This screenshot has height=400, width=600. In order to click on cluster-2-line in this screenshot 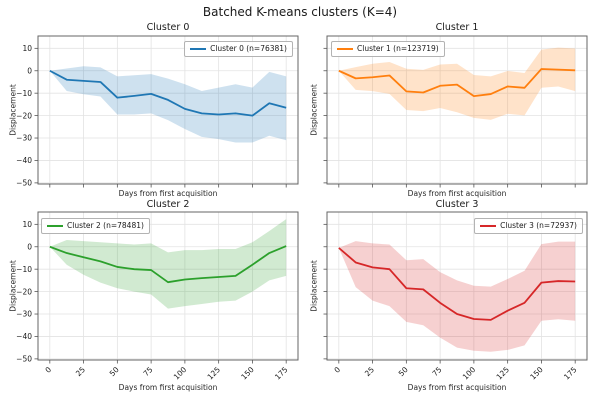, I will do `click(168, 264)`.